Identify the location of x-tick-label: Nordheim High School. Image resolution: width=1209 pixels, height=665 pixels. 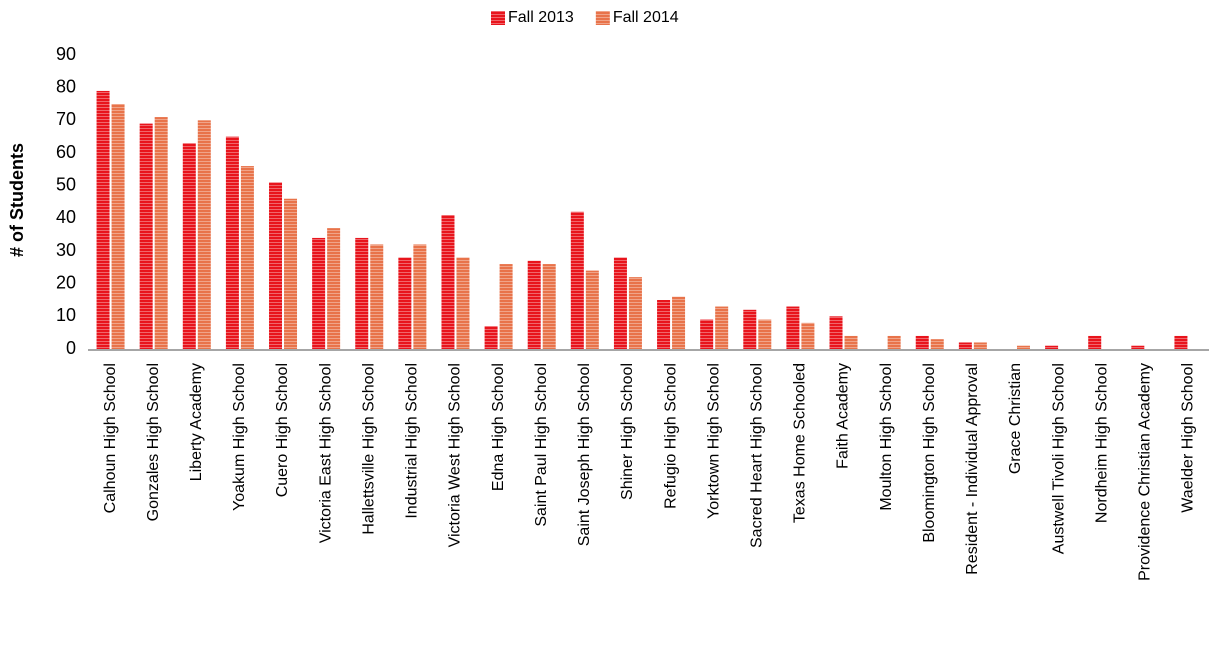
(1101, 443).